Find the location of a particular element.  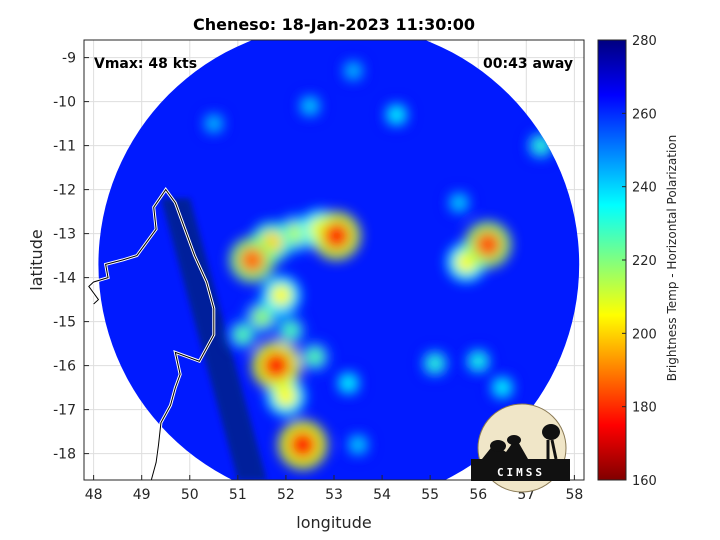

x-tick-label: 49 is located at coordinates (142, 495).